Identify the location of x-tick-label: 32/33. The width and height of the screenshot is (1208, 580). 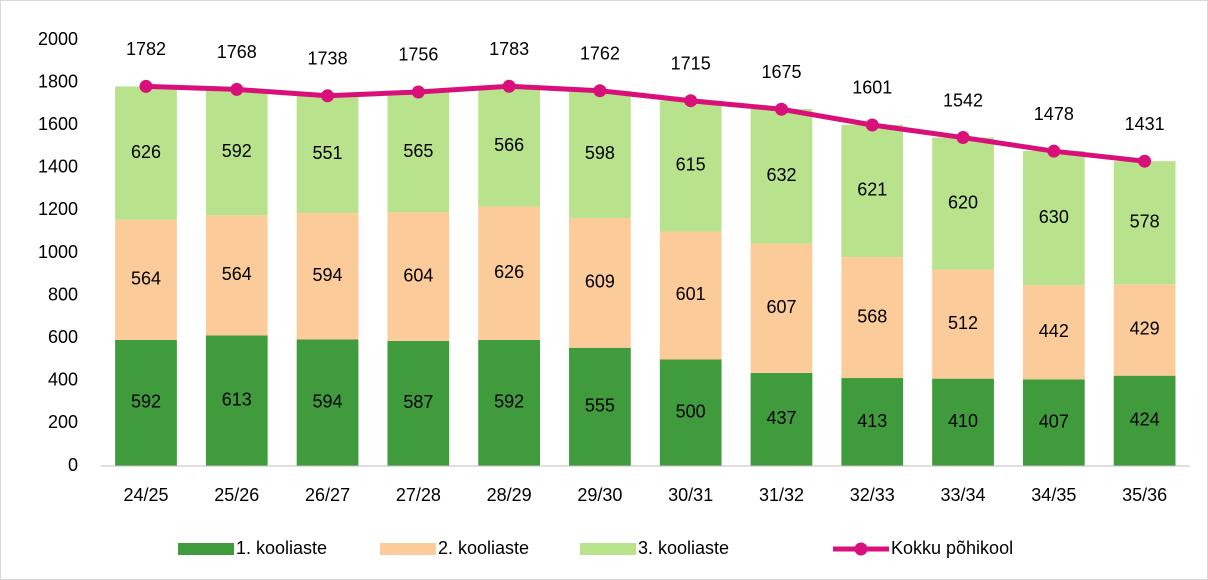
(872, 495).